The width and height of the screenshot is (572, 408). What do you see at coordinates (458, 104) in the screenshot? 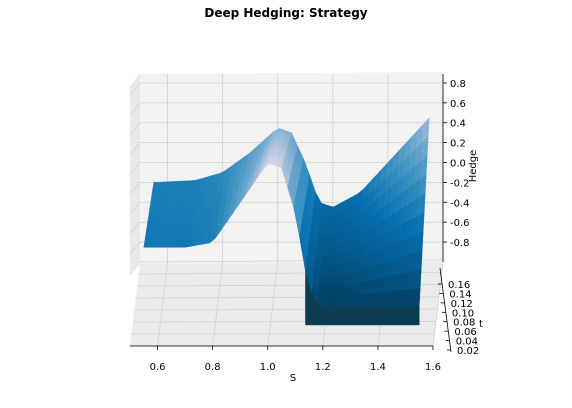
I see `z-tick-label: 0.6` at bounding box center [458, 104].